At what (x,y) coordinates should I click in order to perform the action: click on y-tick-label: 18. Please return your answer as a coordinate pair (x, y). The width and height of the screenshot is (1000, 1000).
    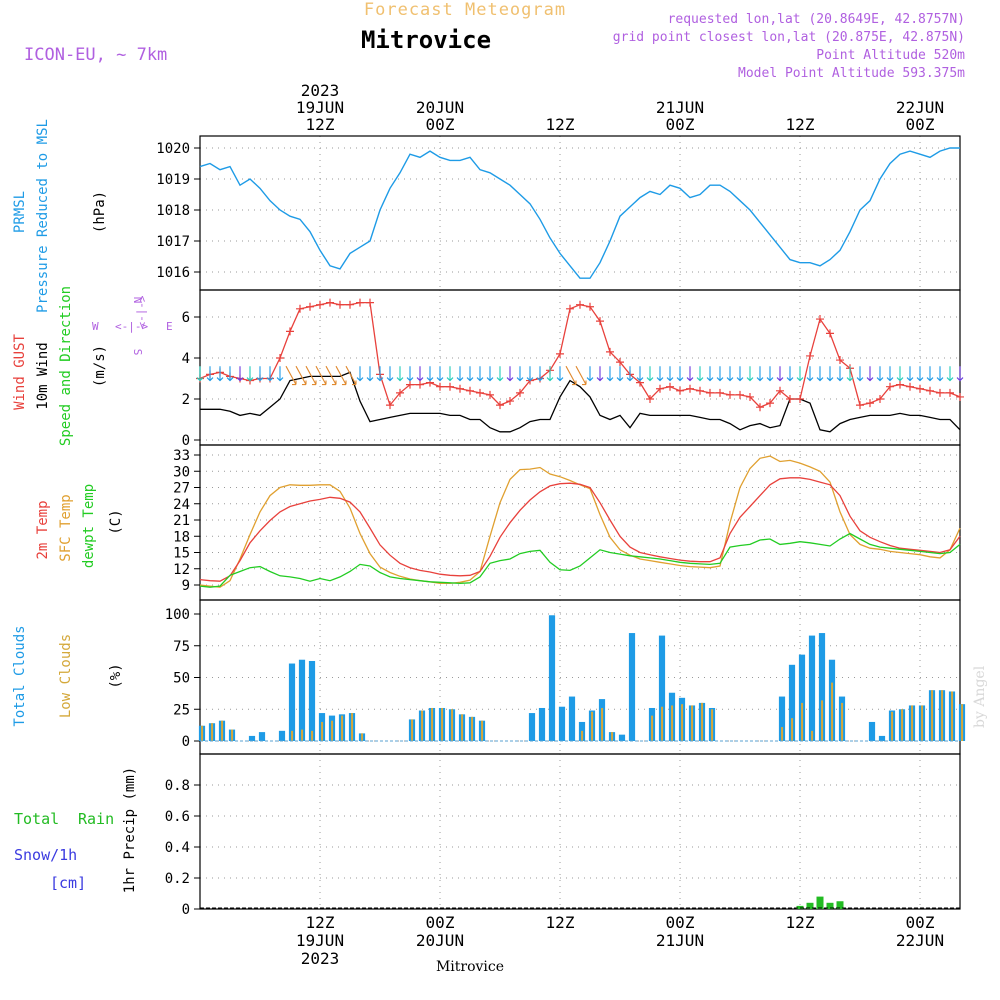
    Looking at the image, I should click on (181, 537).